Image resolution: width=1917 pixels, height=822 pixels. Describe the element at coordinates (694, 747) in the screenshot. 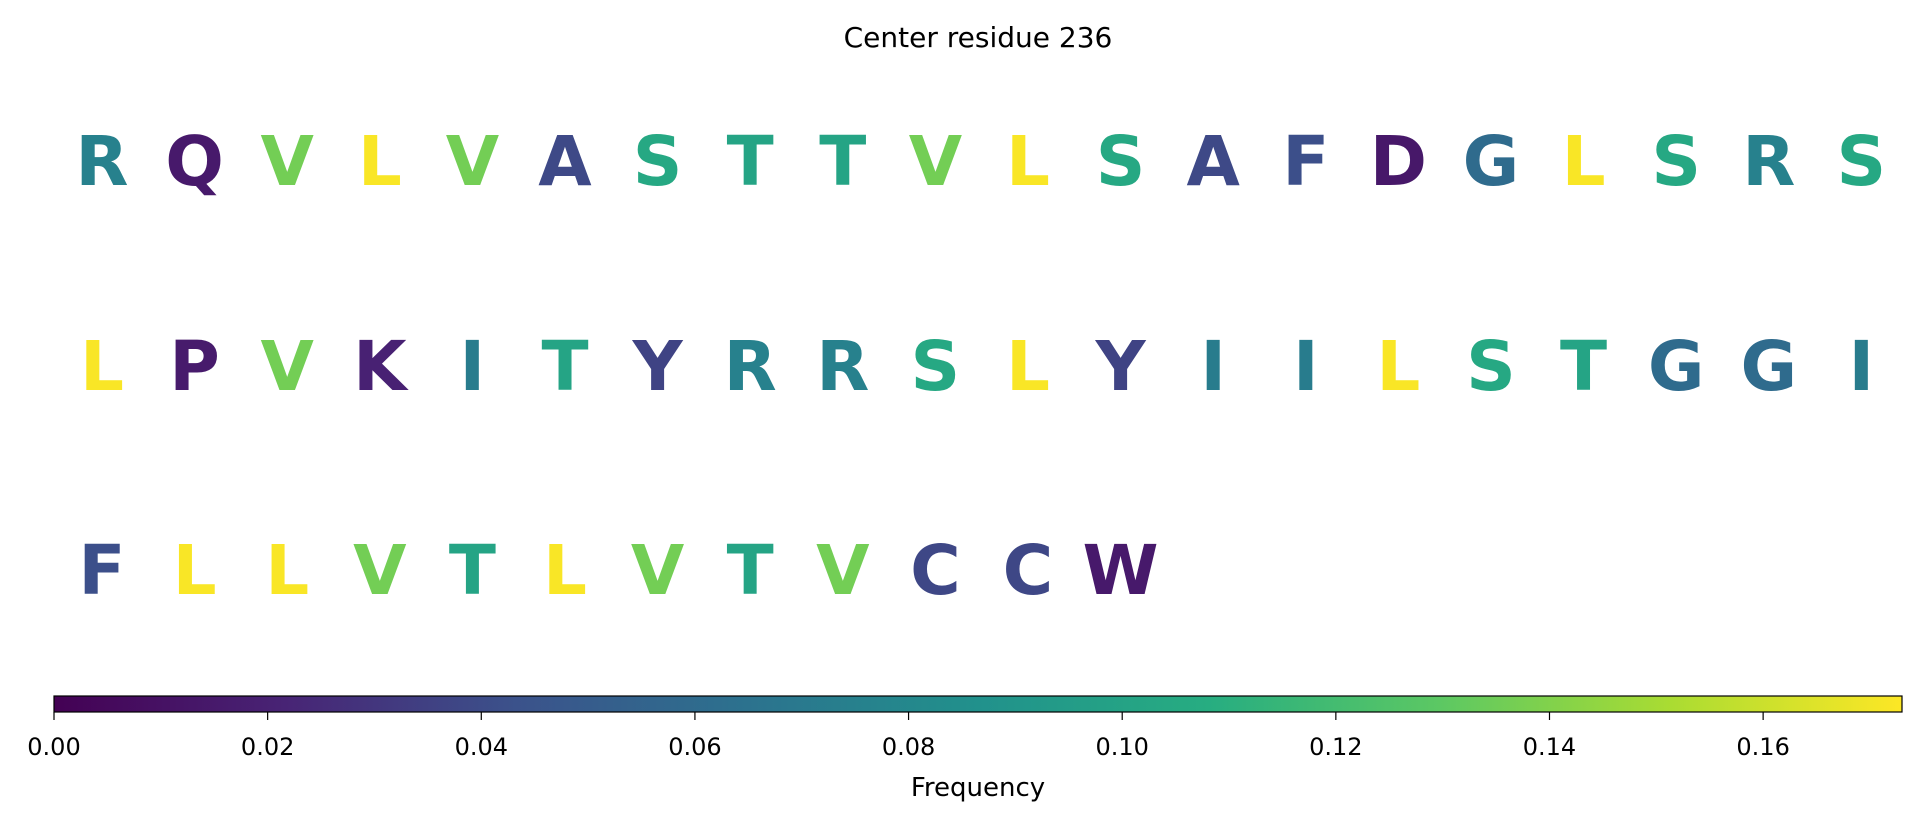

I see `colorbar-tick-label: 0.06` at that location.